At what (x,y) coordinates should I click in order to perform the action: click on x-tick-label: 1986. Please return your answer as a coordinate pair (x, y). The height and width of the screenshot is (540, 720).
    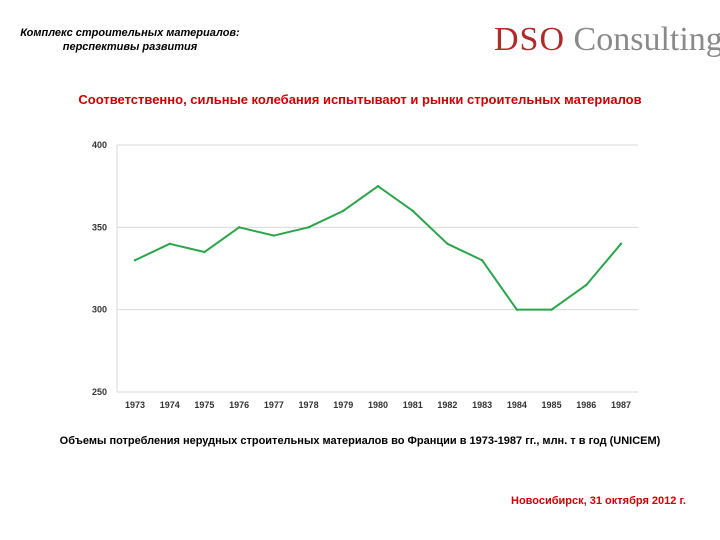
    Looking at the image, I should click on (586, 405).